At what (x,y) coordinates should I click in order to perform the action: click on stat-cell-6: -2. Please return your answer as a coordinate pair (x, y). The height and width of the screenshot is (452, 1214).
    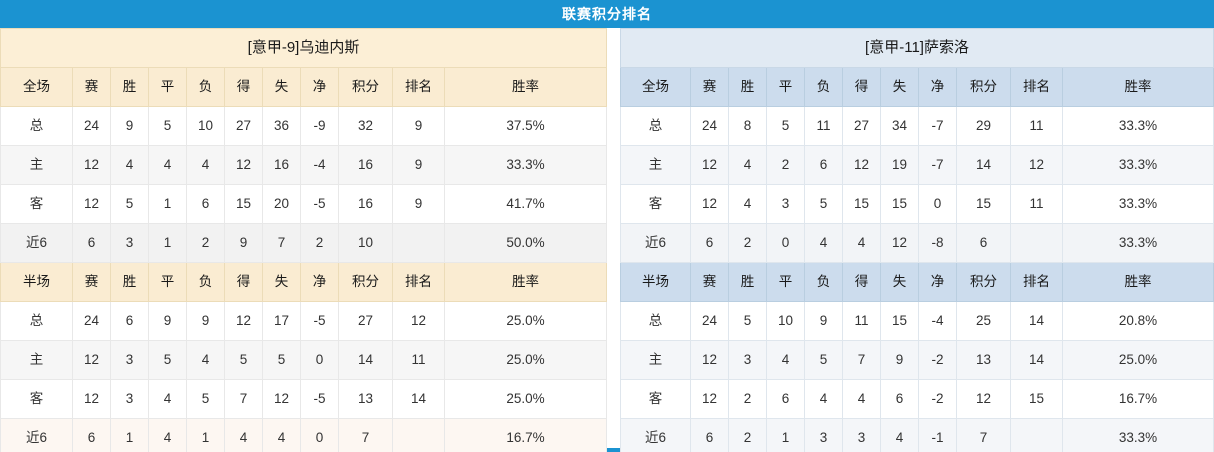
    Looking at the image, I should click on (937, 360).